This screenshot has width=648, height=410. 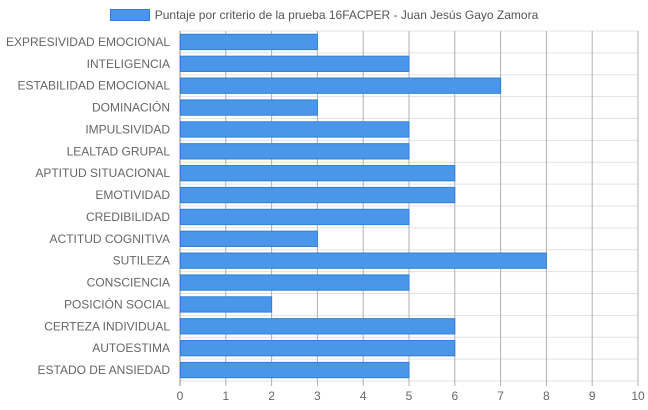 I want to click on x-tick-label: 0, so click(x=180, y=396).